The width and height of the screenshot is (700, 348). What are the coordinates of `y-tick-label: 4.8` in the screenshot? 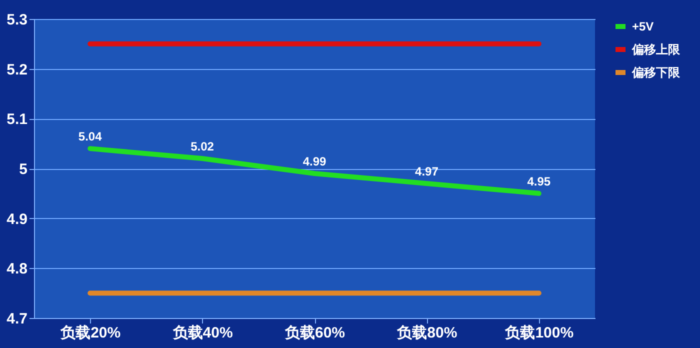 It's located at (17, 269).